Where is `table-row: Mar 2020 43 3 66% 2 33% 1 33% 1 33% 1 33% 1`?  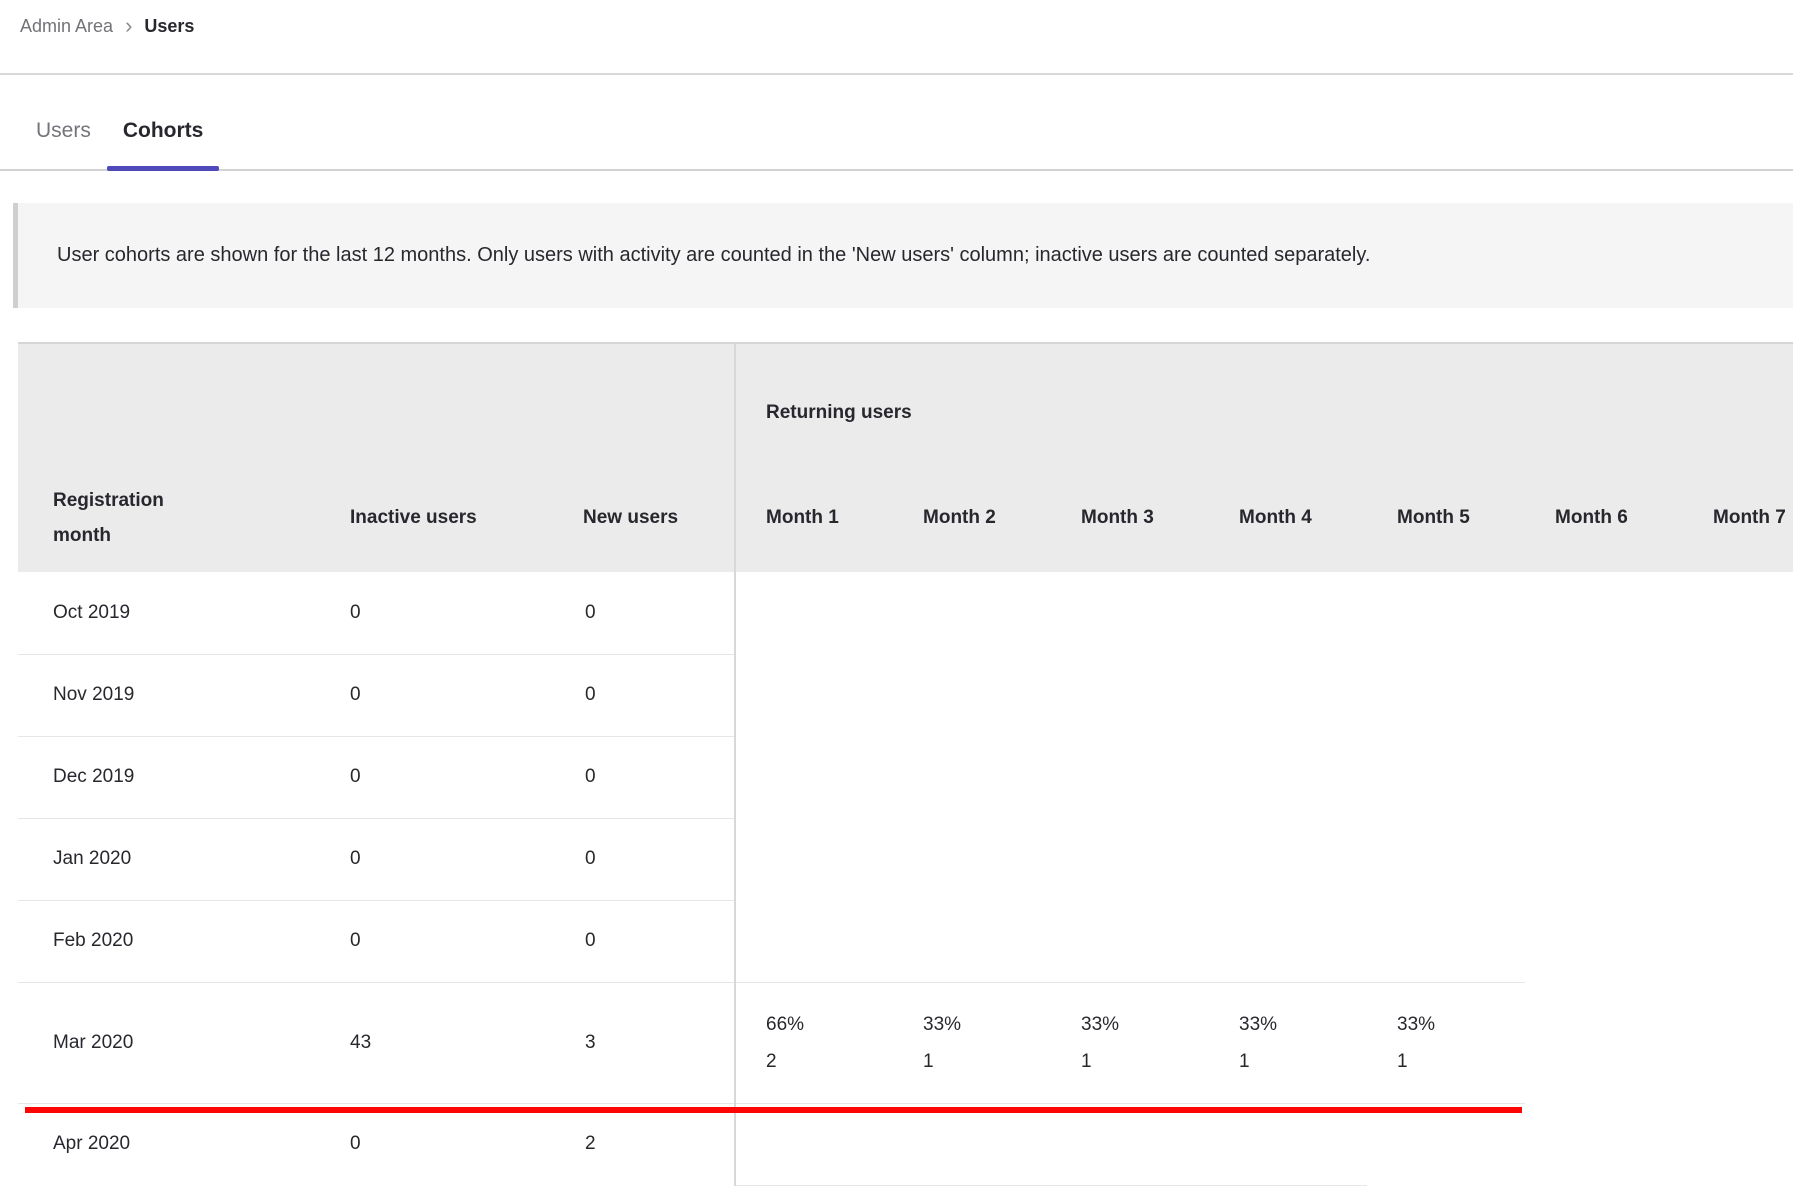
table-row: Mar 2020 43 3 66% 2 33% 1 33% 1 33% 1 33% 1 is located at coordinates (905, 1042).